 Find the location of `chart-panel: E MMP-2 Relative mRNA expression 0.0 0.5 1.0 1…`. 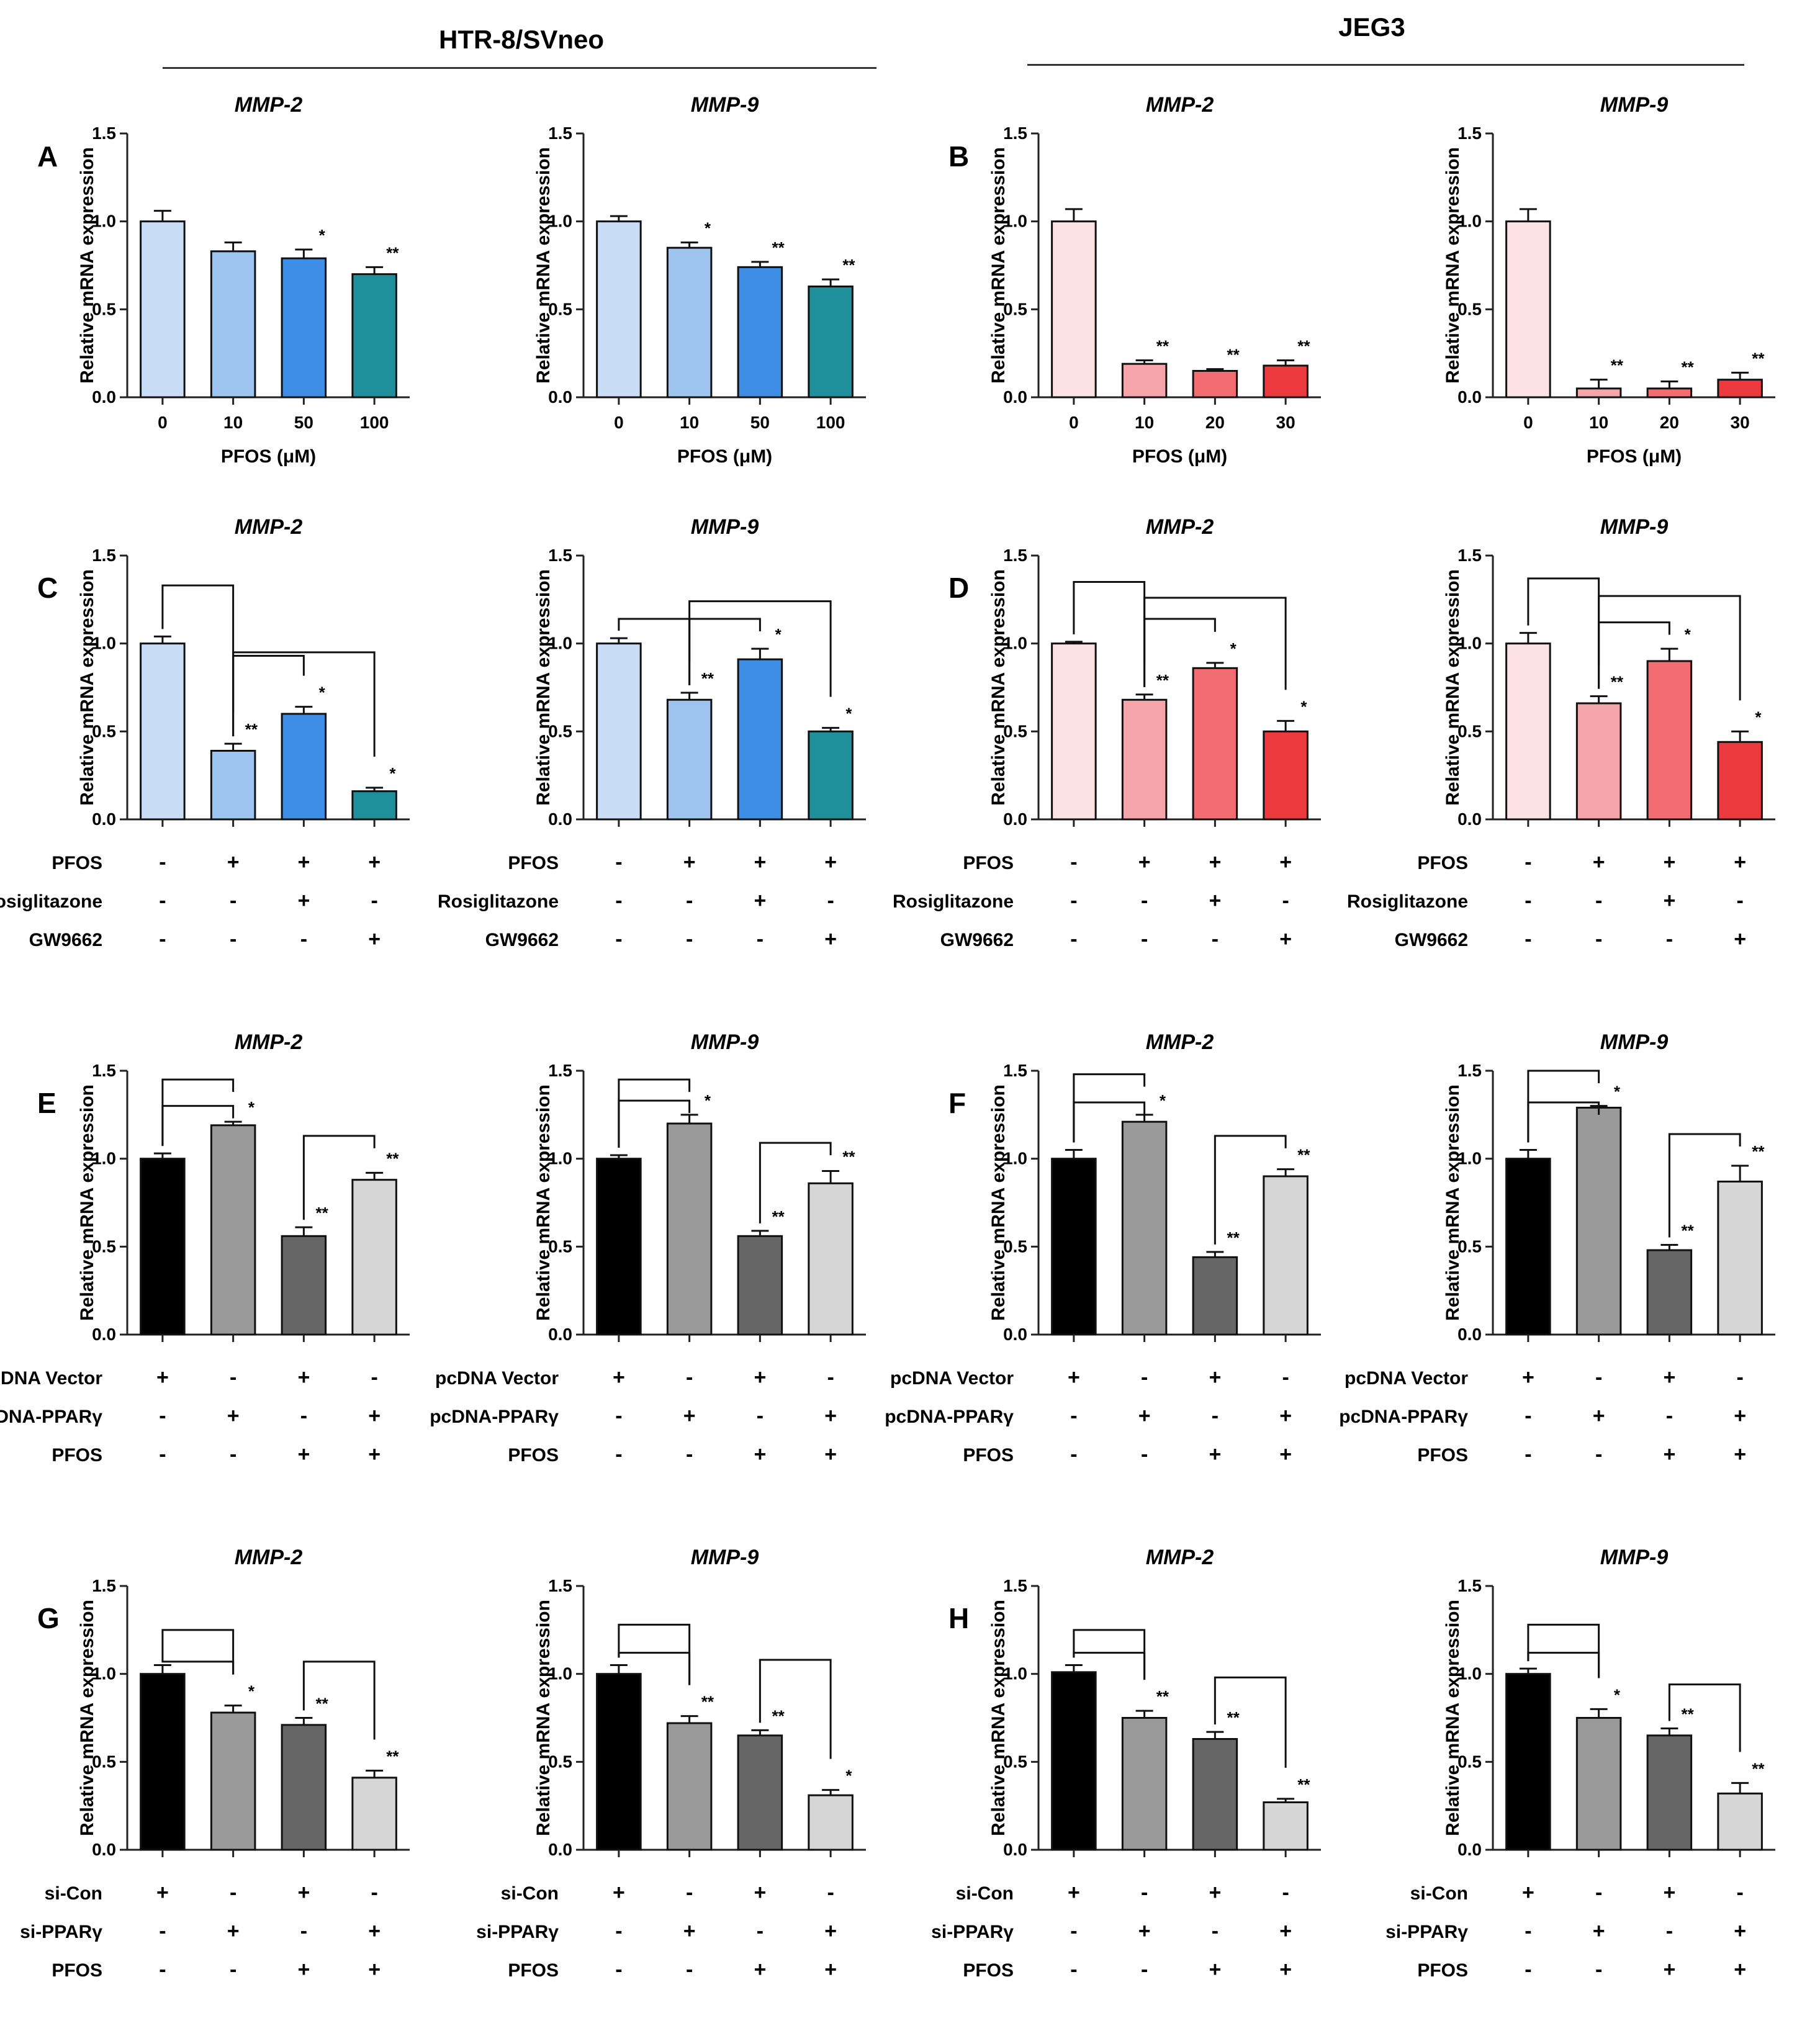

chart-panel: E MMP-2 Relative mRNA expression 0.0 0.5 1.0 1… is located at coordinates (211, 1253).